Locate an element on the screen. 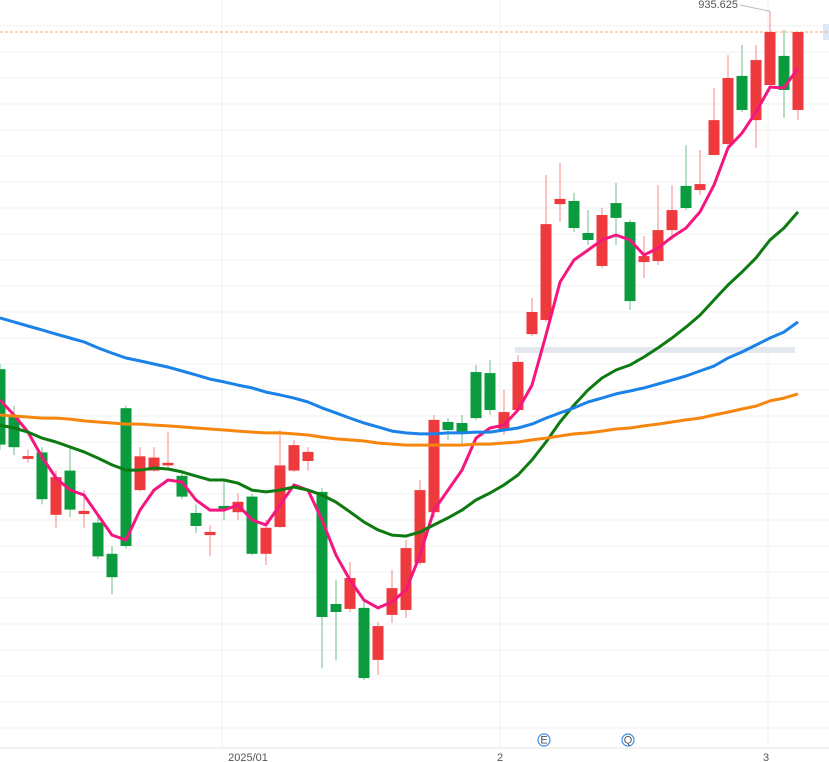 The height and width of the screenshot is (762, 829). high-label: 935.625 is located at coordinates (718, 5).